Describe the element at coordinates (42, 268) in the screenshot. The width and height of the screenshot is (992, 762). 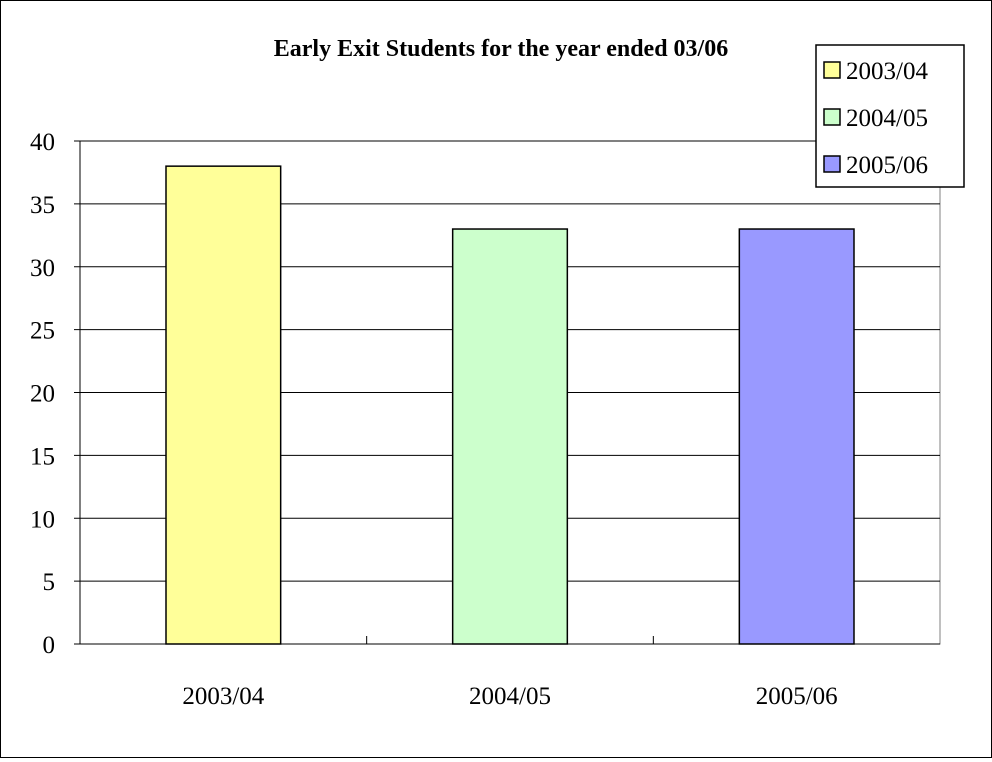
I see `y-tick-label: 30` at that location.